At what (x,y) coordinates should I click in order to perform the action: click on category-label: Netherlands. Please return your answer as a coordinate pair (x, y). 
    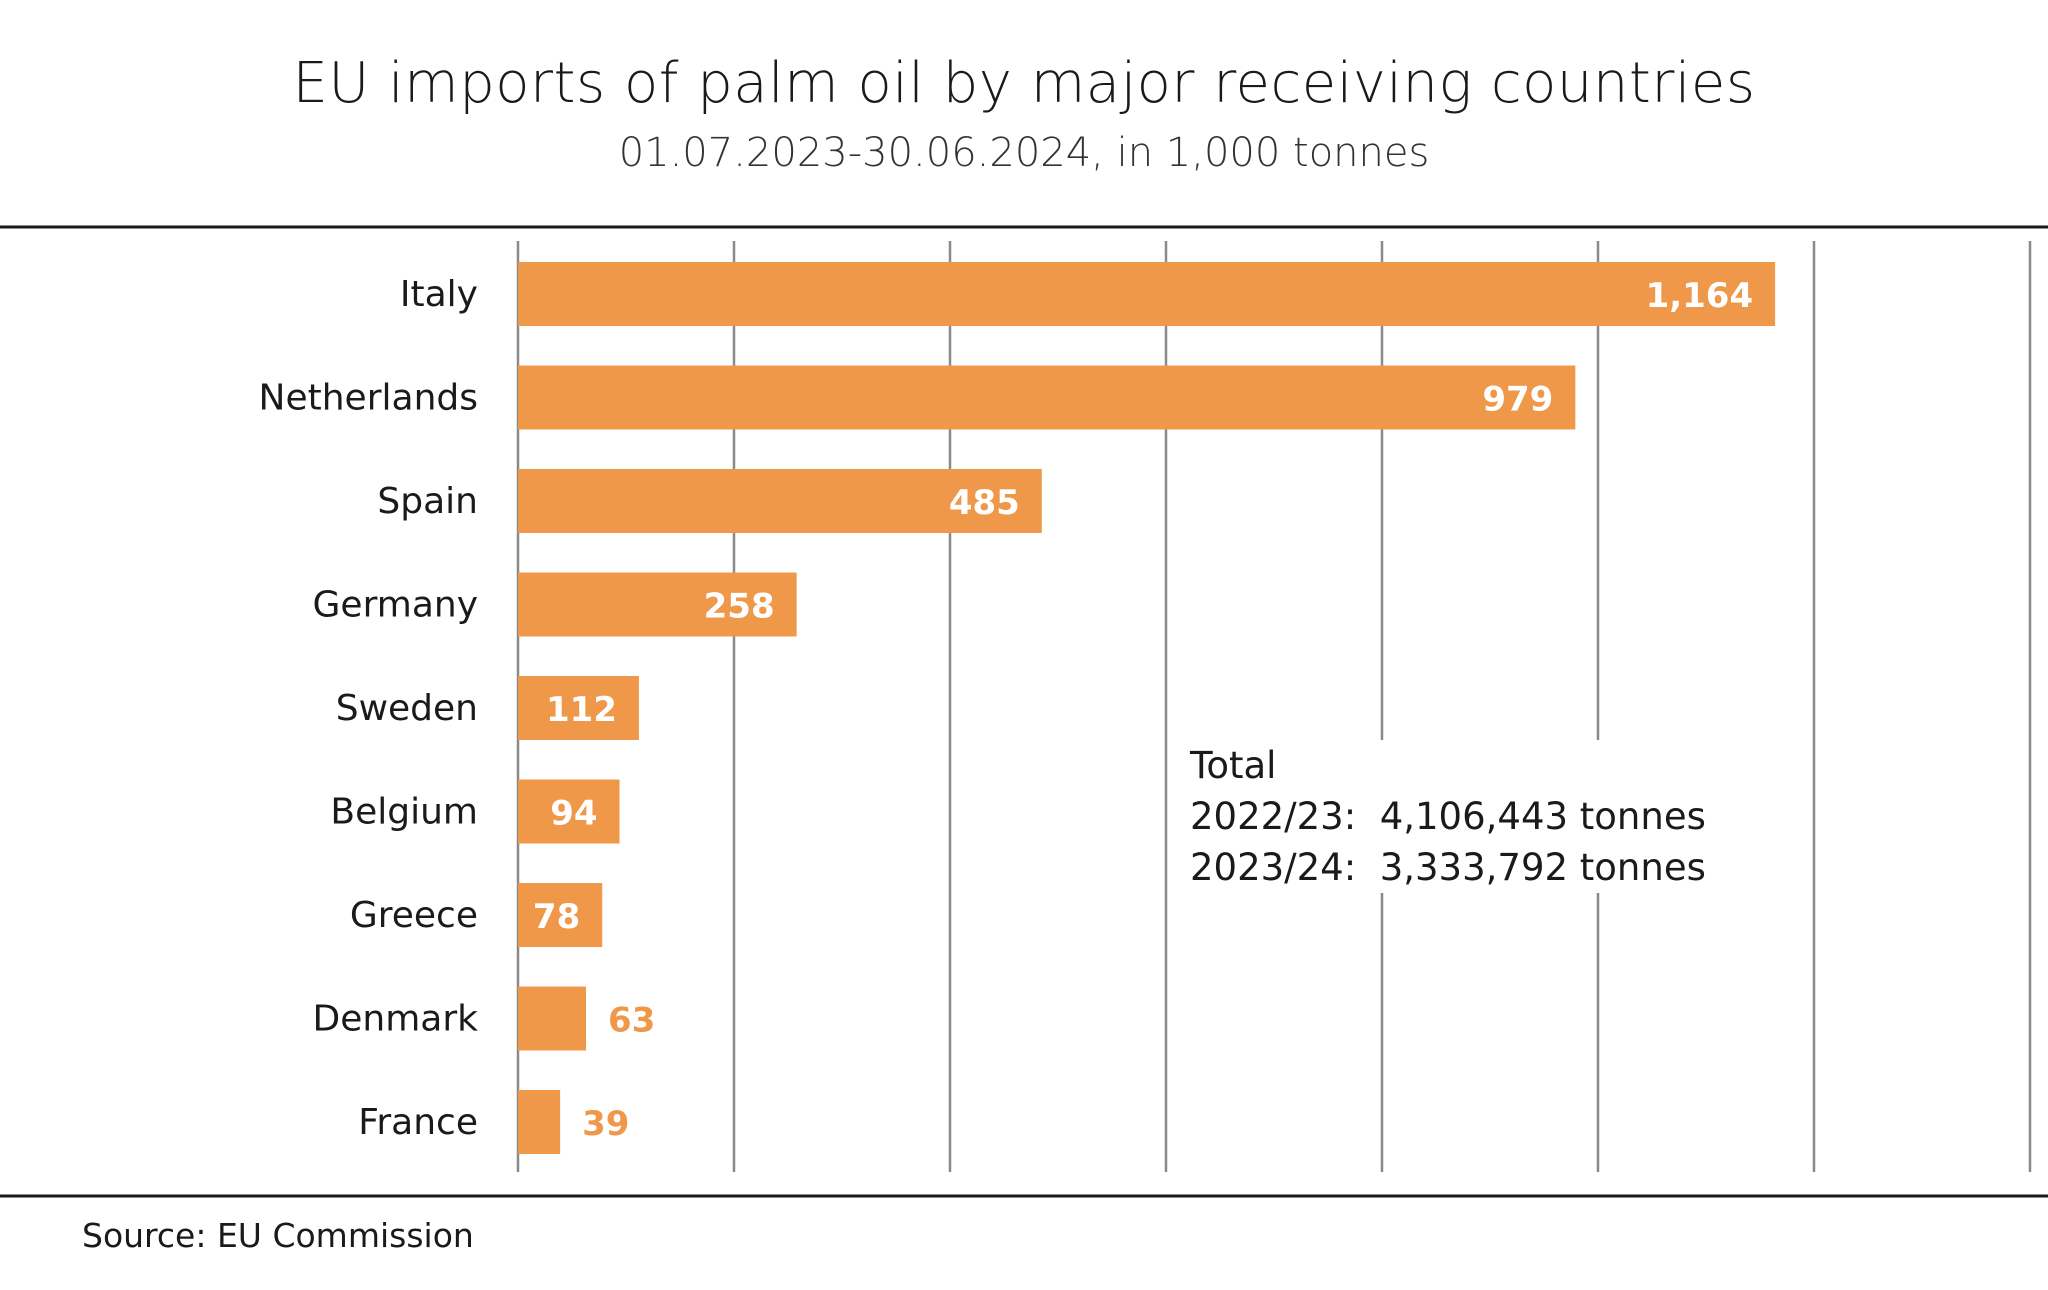
    Looking at the image, I should click on (368, 398).